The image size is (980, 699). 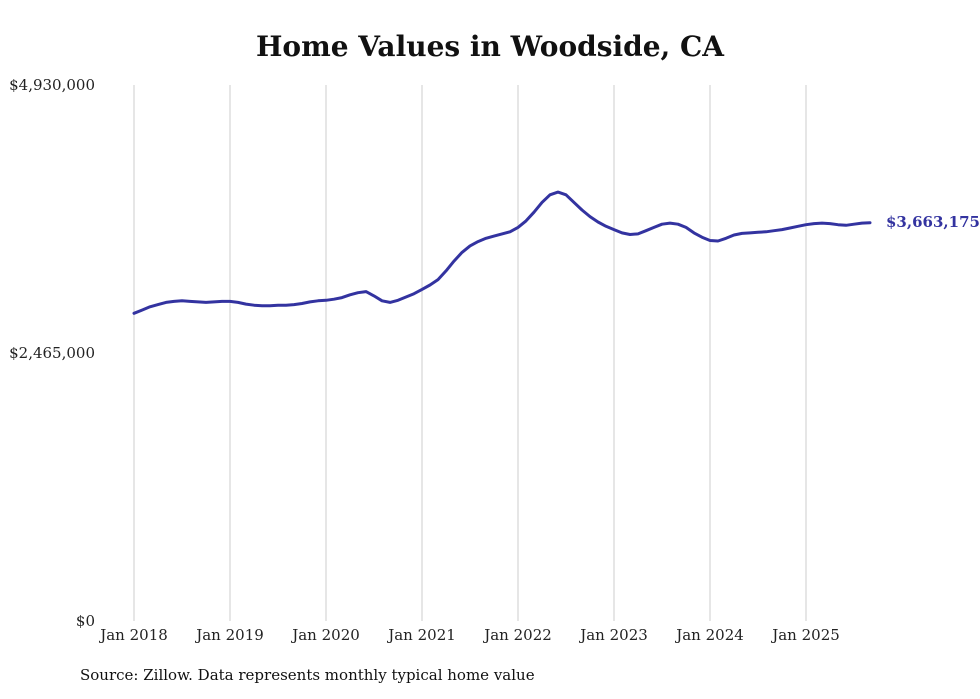 I want to click on x-tick-label: Jan 2018, so click(x=134, y=635).